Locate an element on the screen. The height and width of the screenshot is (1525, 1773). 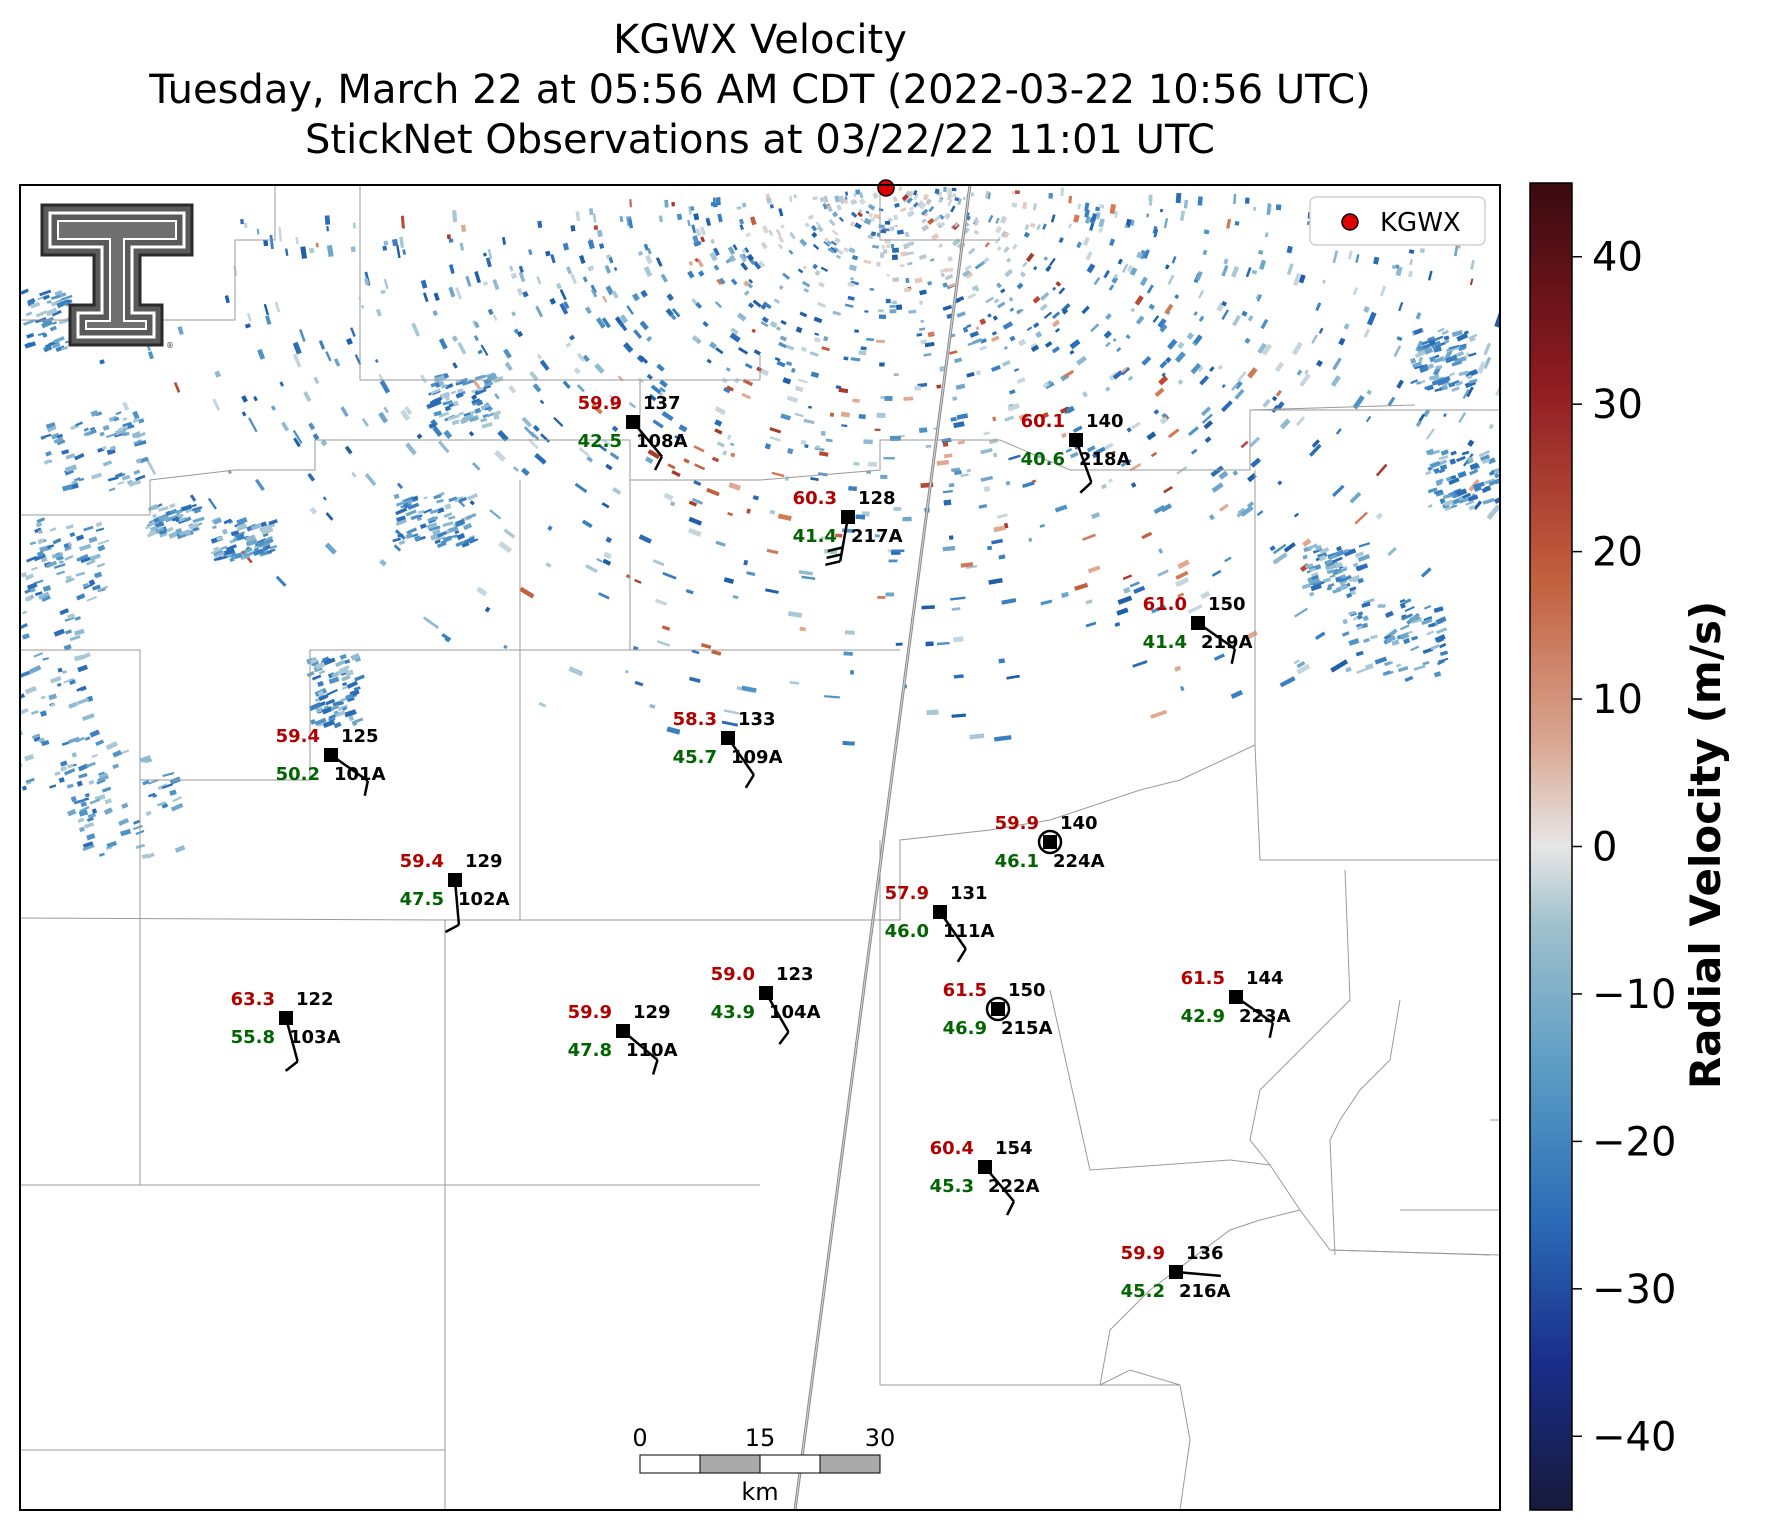
station-pressure: 123 is located at coordinates (795, 974).